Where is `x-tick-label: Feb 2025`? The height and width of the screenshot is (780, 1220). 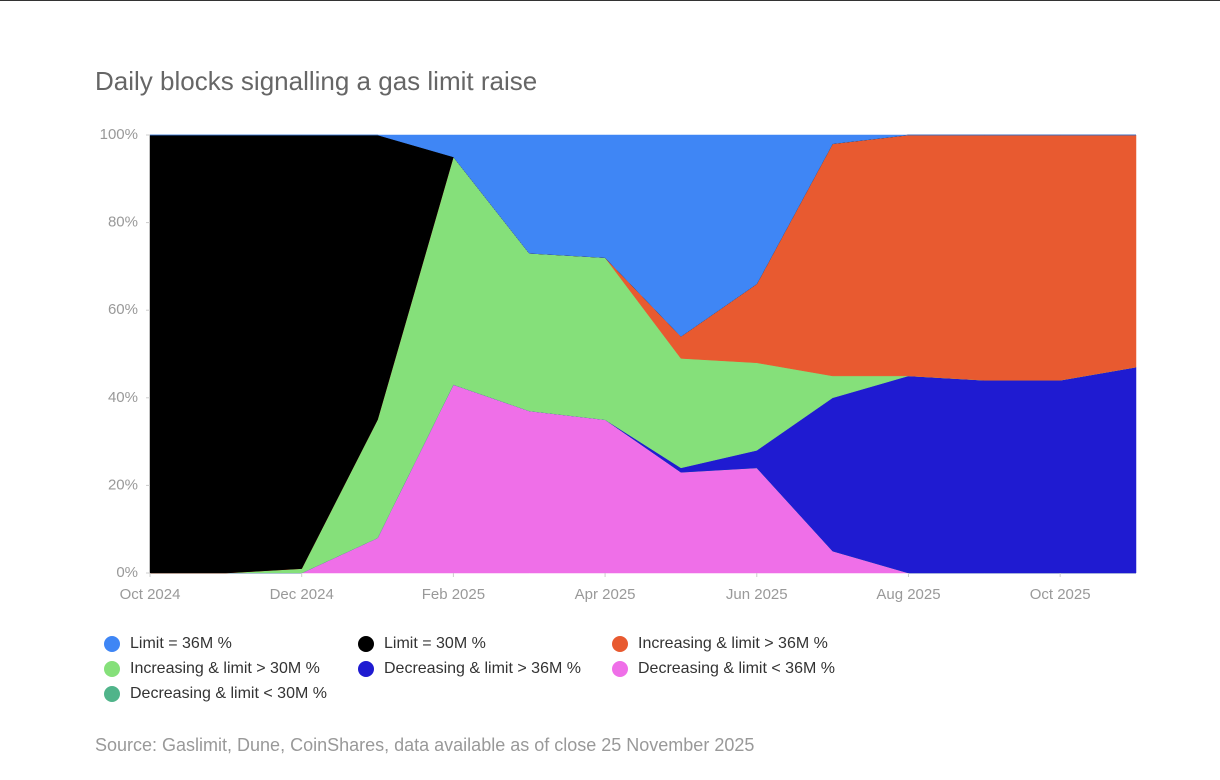
x-tick-label: Feb 2025 is located at coordinates (453, 594).